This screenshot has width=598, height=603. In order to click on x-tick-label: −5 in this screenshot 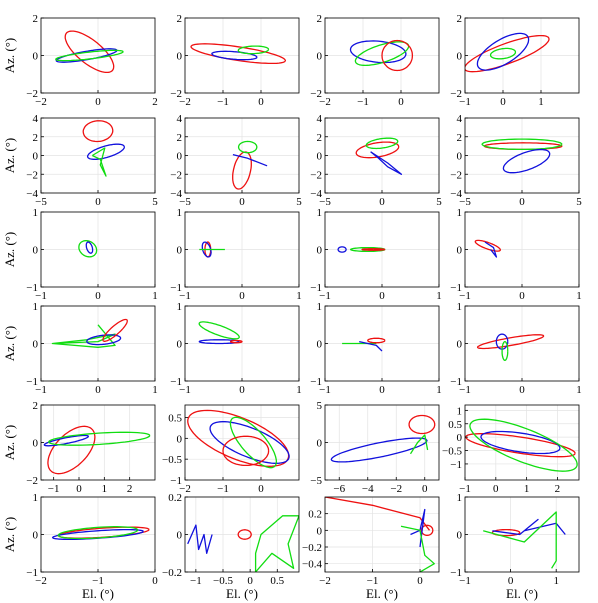, I will do `click(185, 202)`.